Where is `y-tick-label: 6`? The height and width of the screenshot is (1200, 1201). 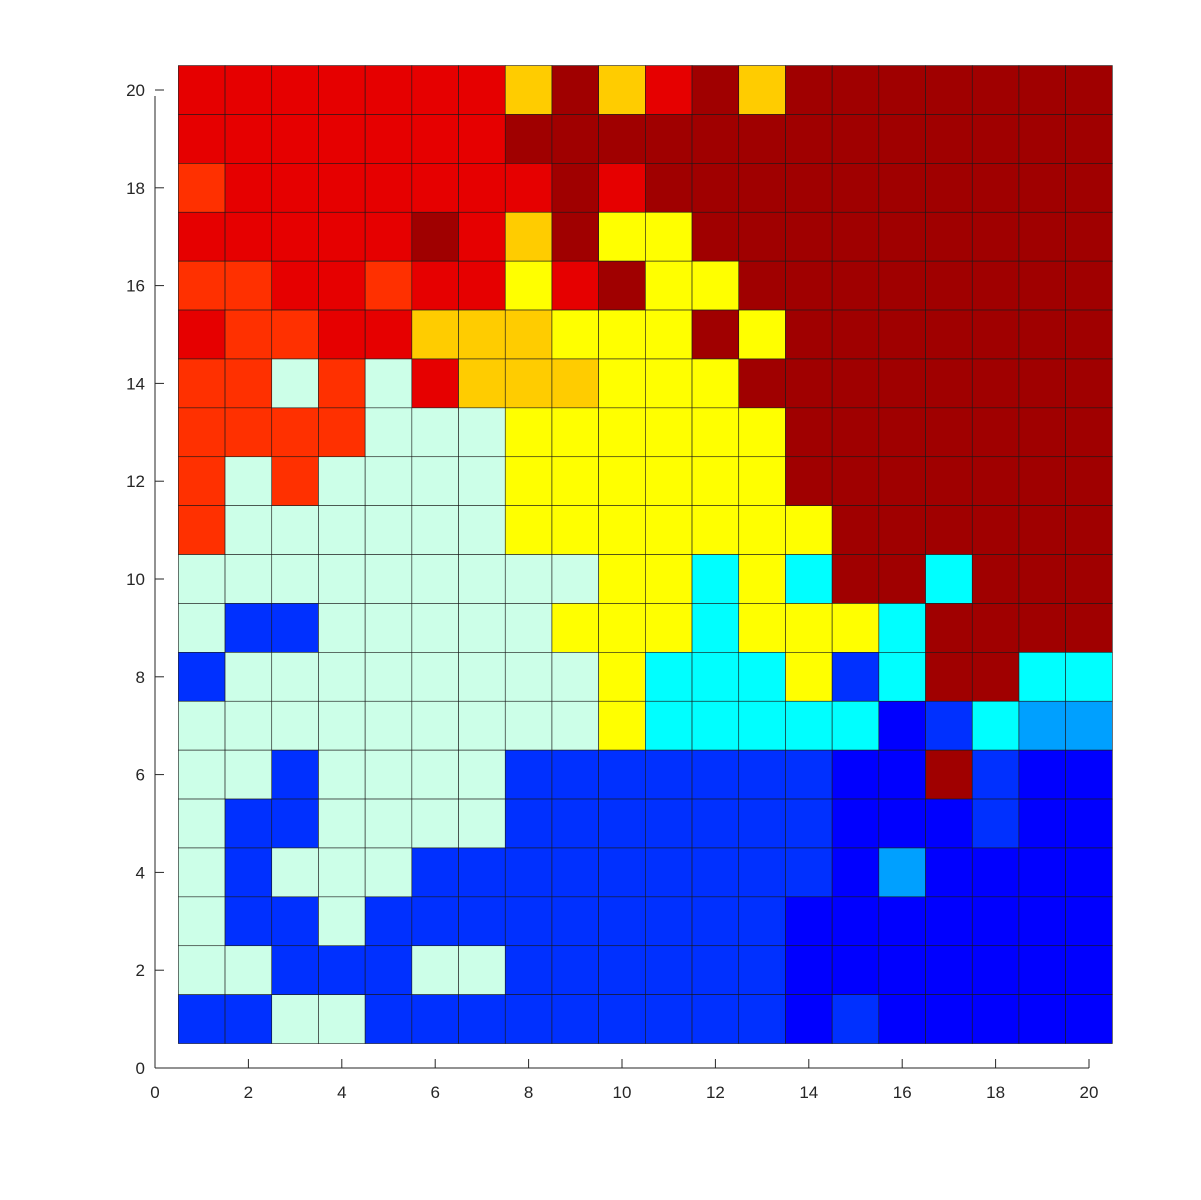 y-tick-label: 6 is located at coordinates (140, 775).